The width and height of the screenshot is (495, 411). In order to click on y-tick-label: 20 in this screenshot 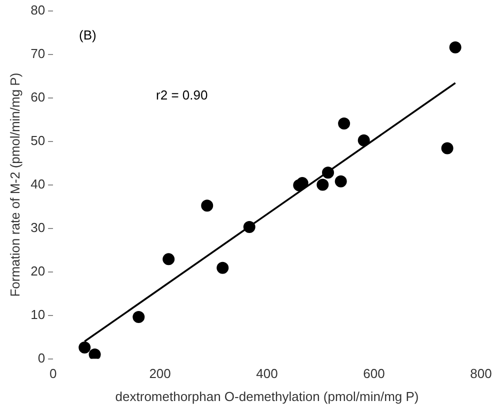, I will do `click(38, 270)`.